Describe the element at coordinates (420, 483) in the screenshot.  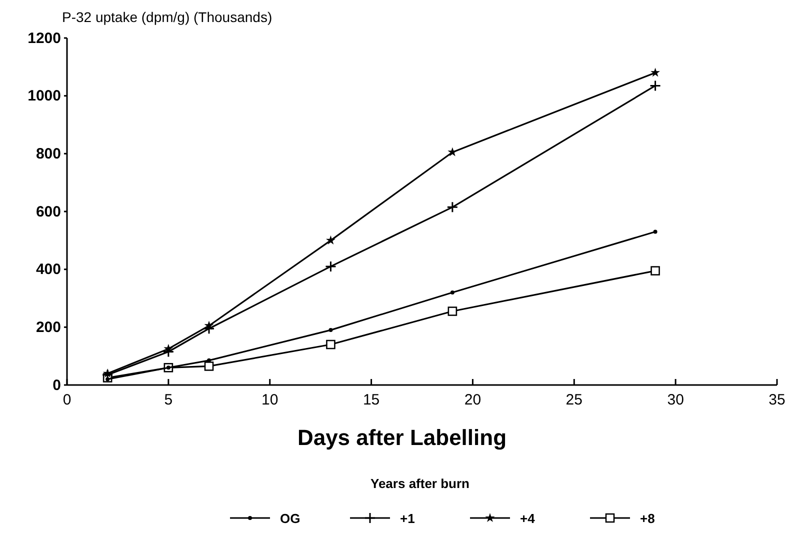
I see `legend-title: Years after burn` at that location.